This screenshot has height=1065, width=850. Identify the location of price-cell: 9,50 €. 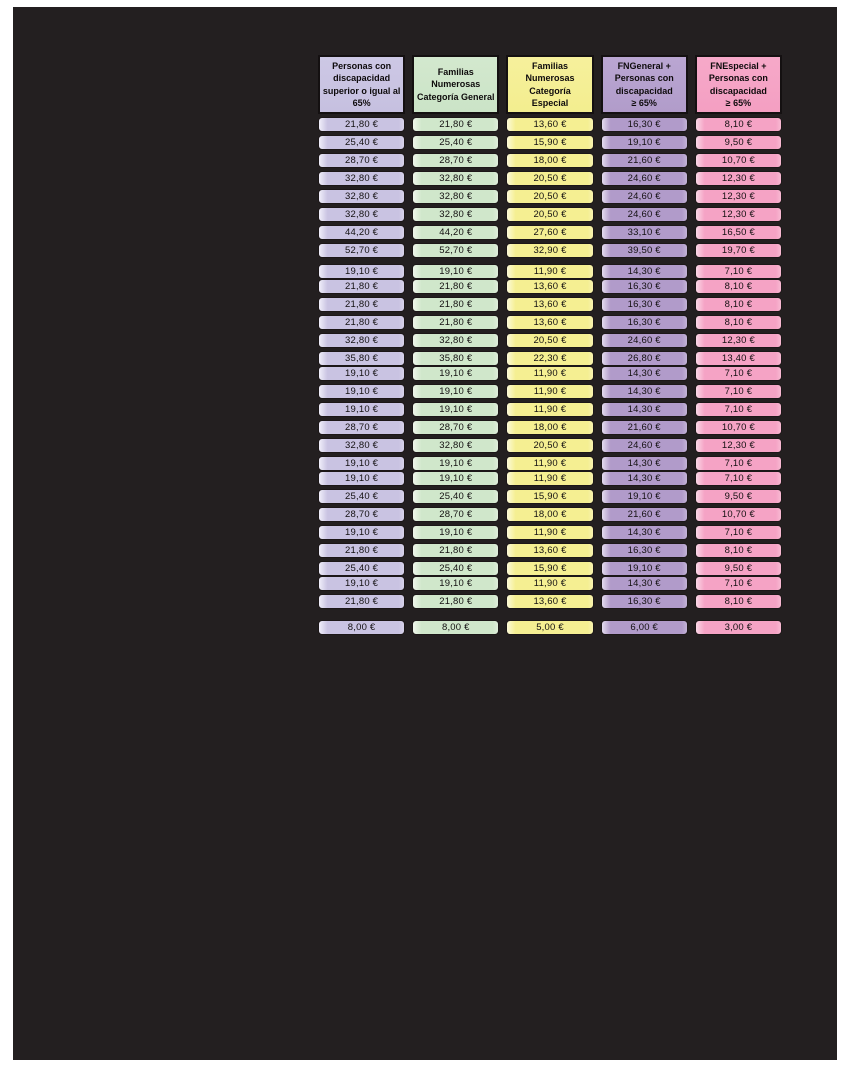
(738, 496).